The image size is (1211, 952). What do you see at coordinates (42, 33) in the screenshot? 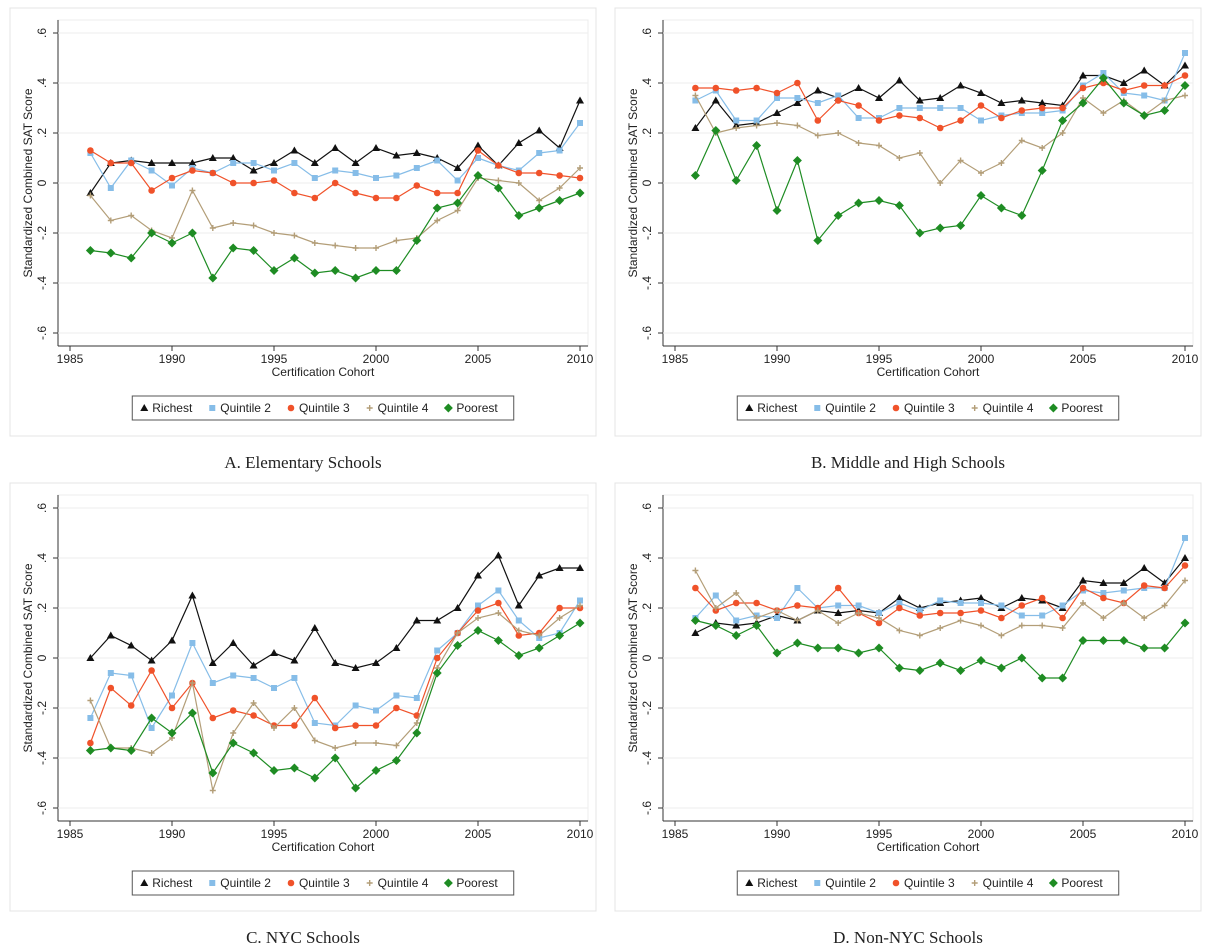
I see `y-tick-label: .6` at bounding box center [42, 33].